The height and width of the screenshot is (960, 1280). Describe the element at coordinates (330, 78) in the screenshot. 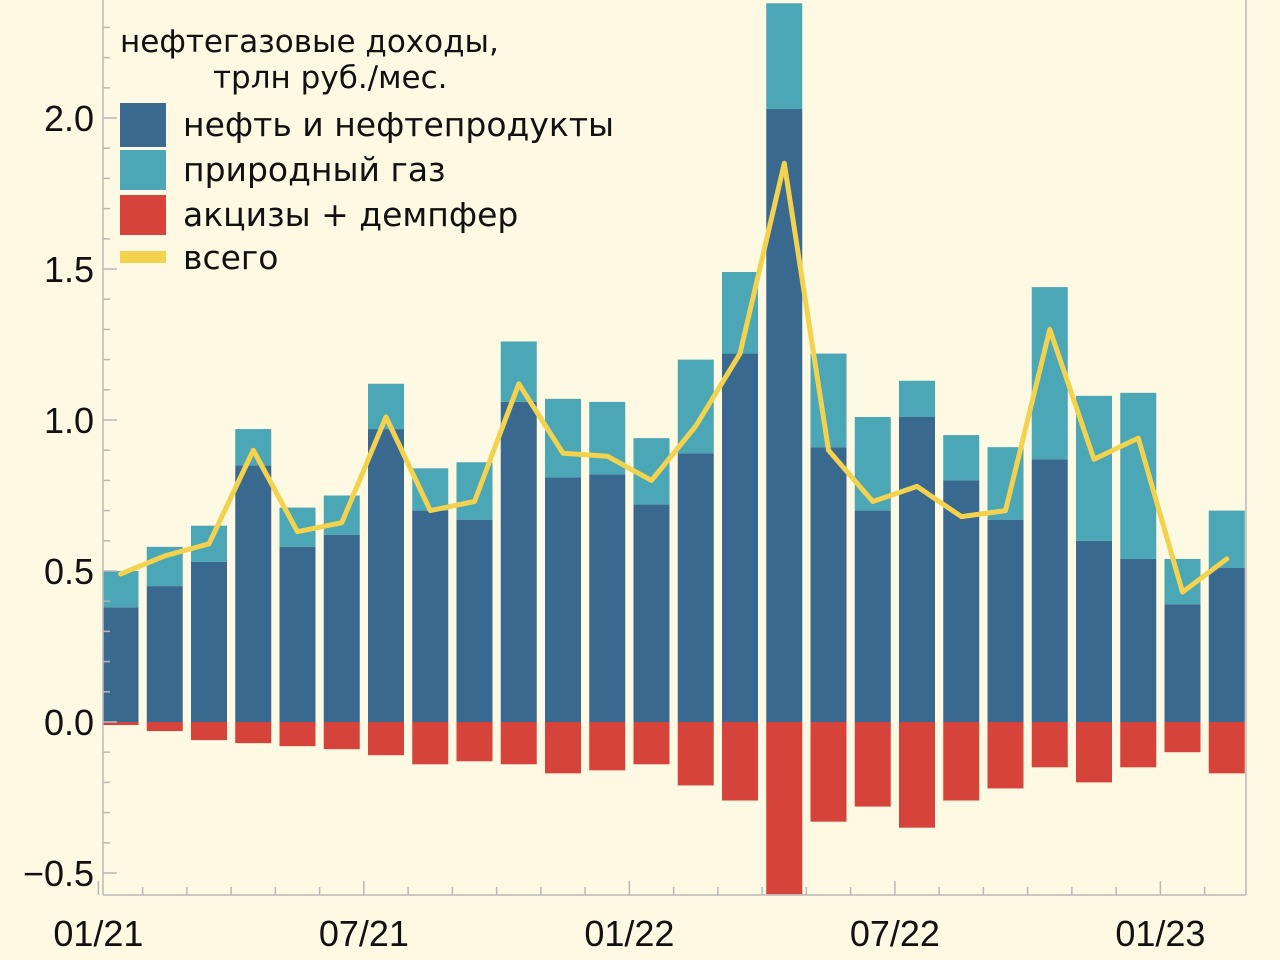

I see `chart-subtitle: трлн руб./мес.` at that location.